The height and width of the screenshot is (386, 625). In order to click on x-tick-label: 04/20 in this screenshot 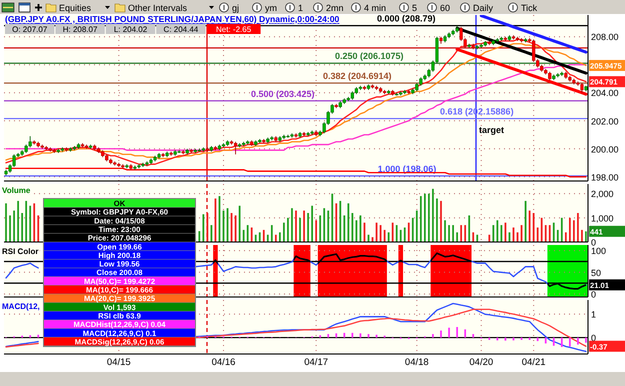, I will do `click(481, 362)`.